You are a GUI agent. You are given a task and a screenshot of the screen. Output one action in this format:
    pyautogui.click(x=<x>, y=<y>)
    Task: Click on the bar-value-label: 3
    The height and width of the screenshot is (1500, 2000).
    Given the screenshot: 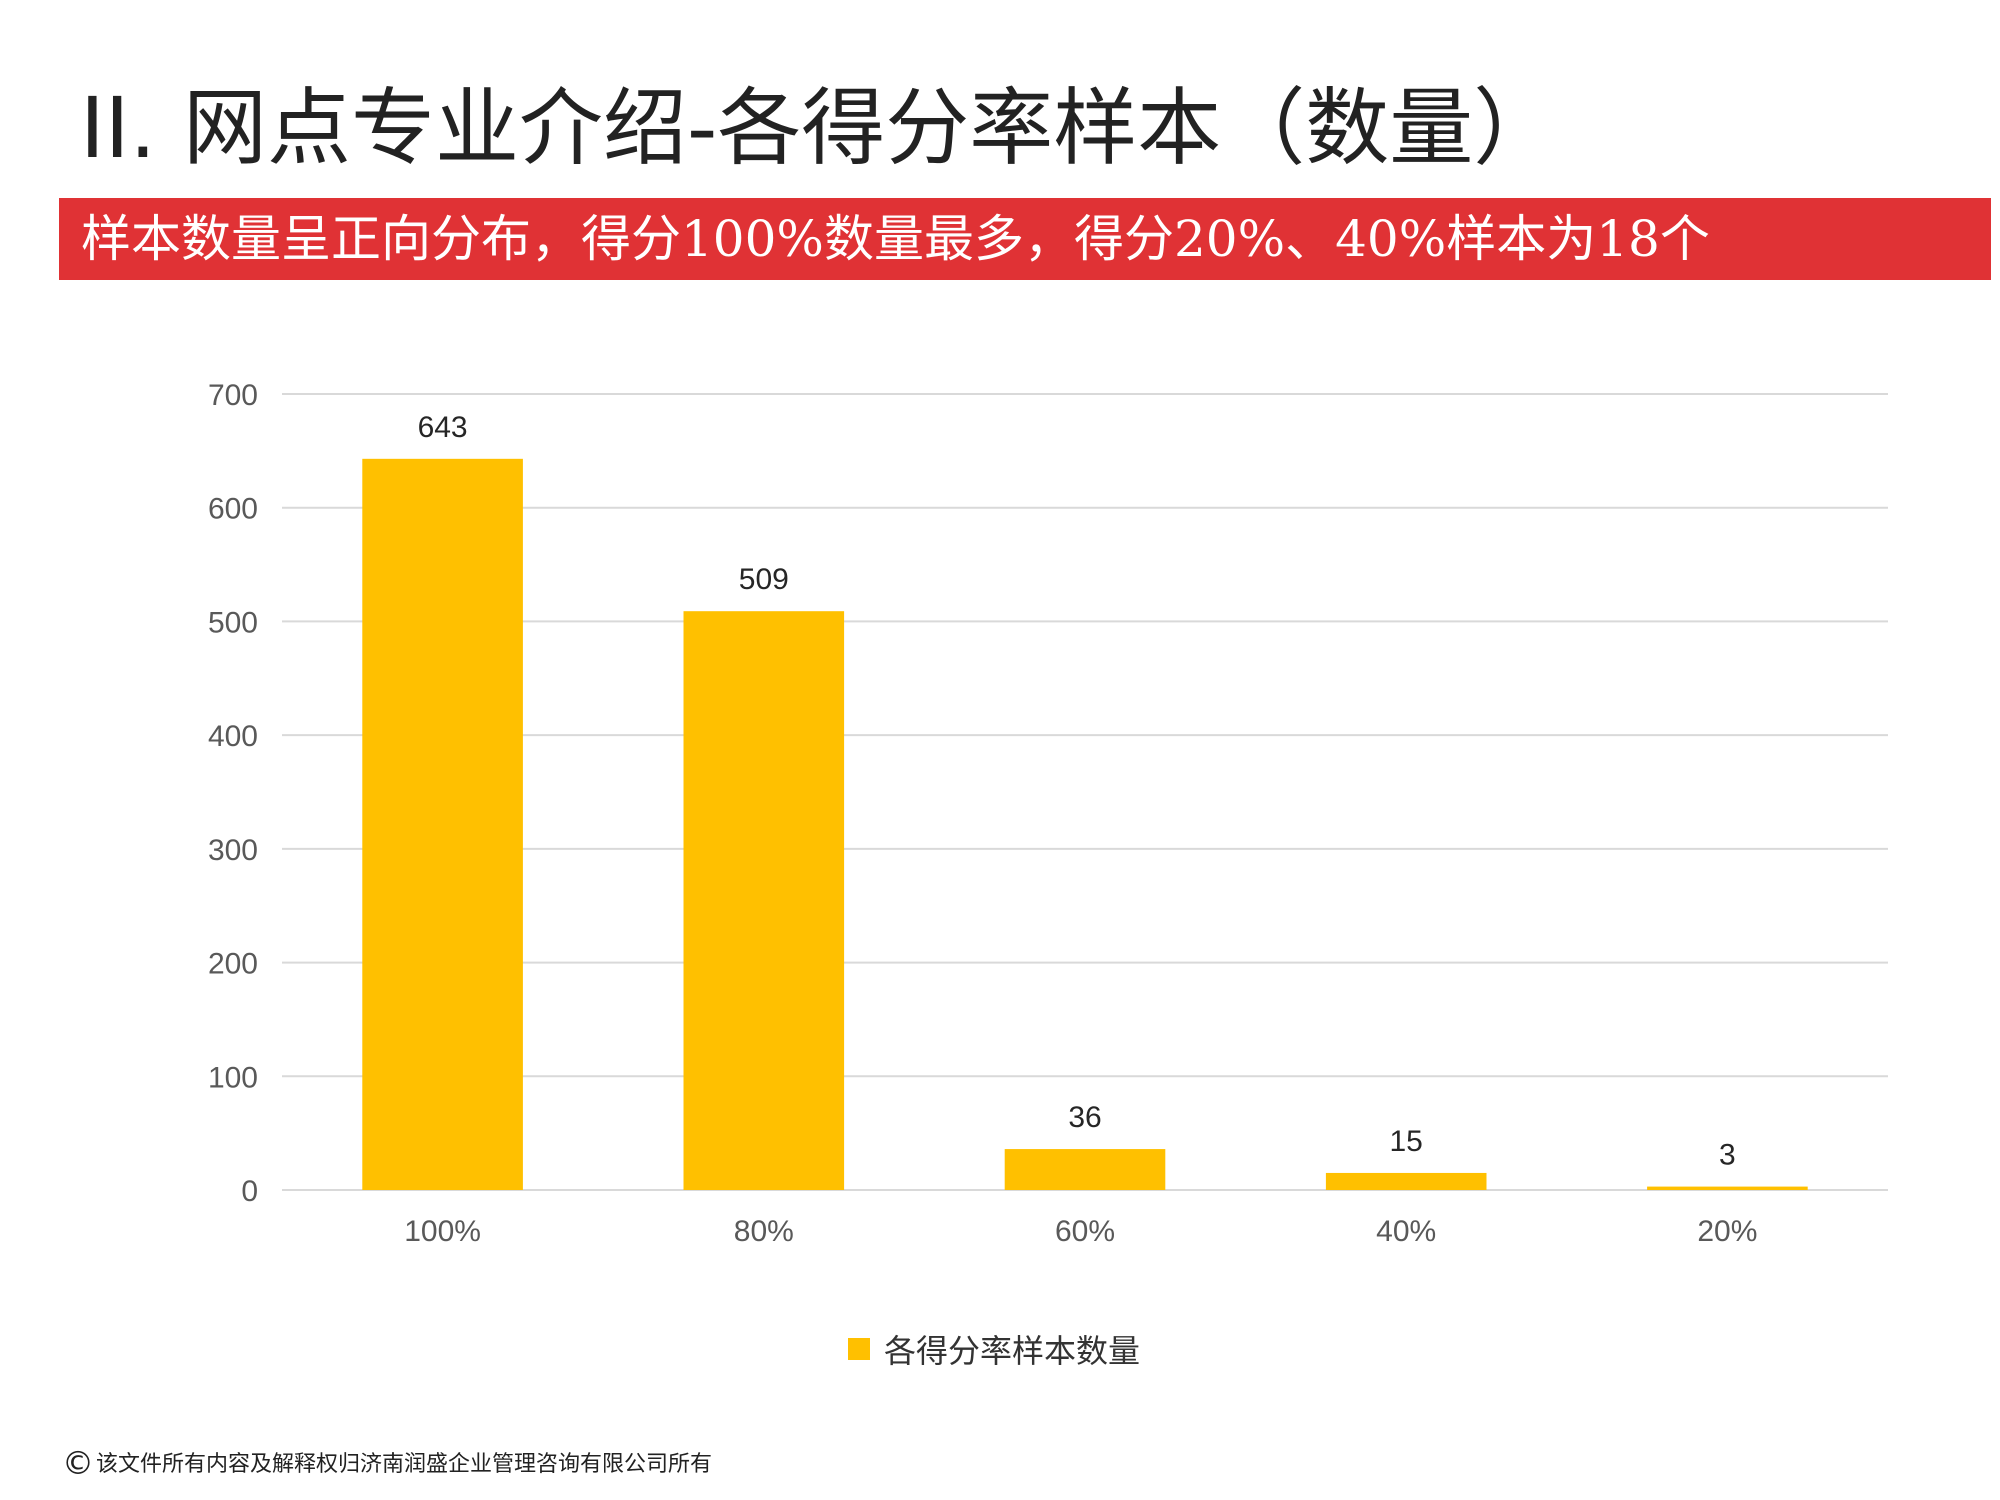 What is the action you would take?
    pyautogui.click(x=1727, y=1155)
    